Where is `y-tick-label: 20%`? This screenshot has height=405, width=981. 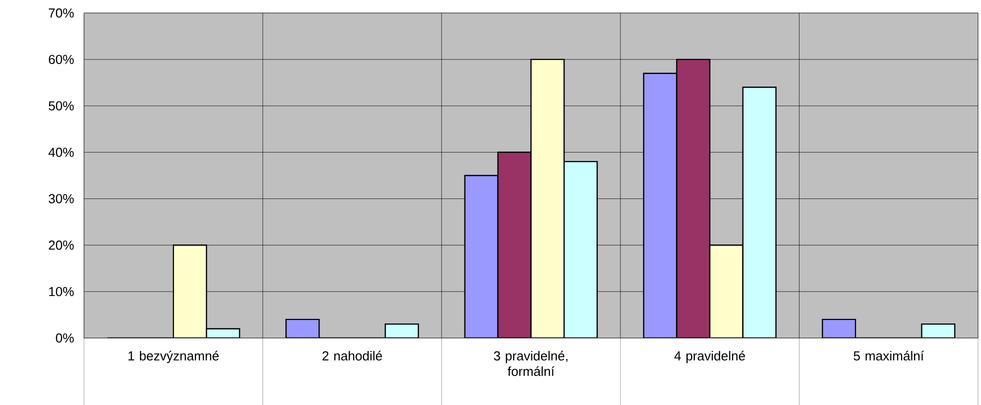 y-tick-label: 20% is located at coordinates (61, 245).